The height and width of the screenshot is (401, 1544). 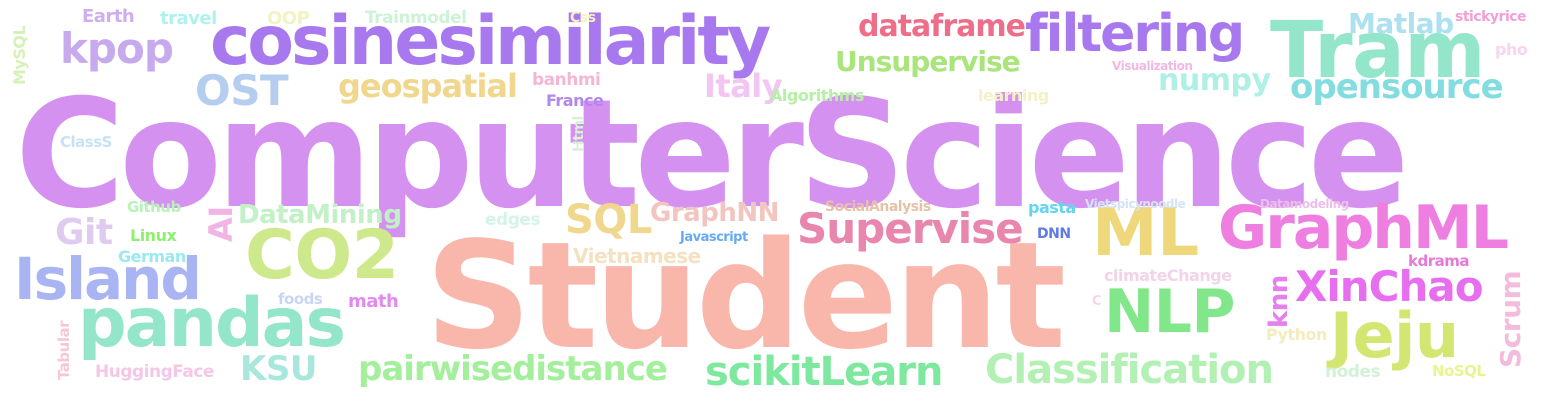 I want to click on word-vietspicynoodle: Vietspicynoodle, so click(x=1135, y=204).